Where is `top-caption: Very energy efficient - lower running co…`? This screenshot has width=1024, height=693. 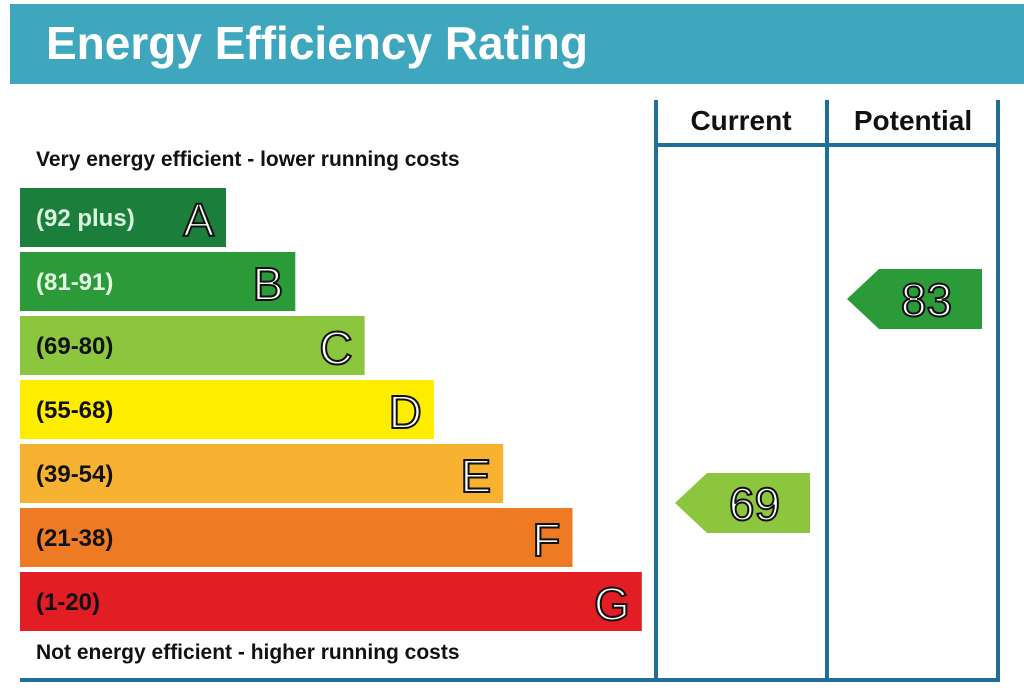 top-caption: Very energy efficient - lower running co… is located at coordinates (248, 159).